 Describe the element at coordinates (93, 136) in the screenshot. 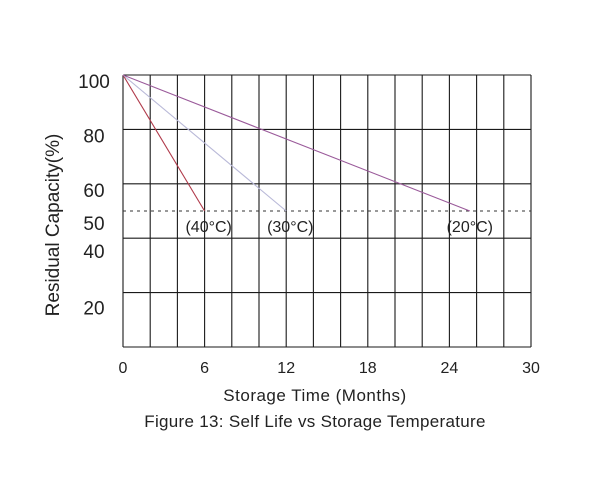

I see `y-tick-label: 80` at that location.